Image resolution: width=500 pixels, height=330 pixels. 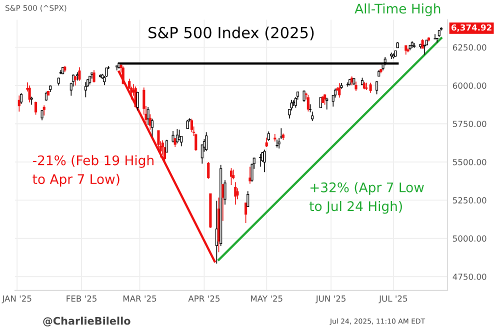 I want to click on y-tick-label: 5500.00, so click(x=469, y=162).